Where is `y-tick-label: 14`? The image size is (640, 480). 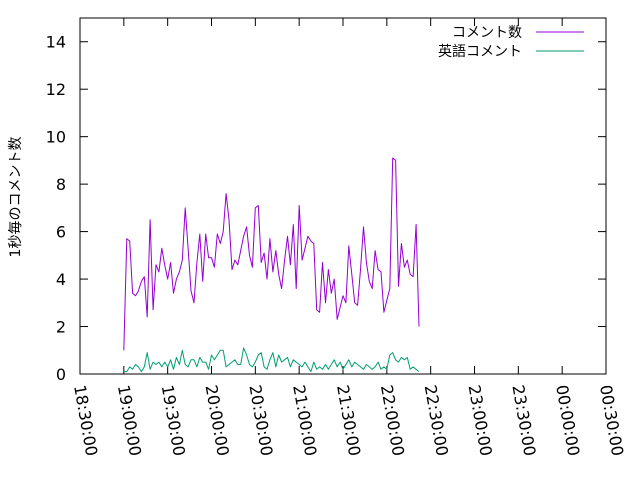 y-tick-label: 14 is located at coordinates (56, 42).